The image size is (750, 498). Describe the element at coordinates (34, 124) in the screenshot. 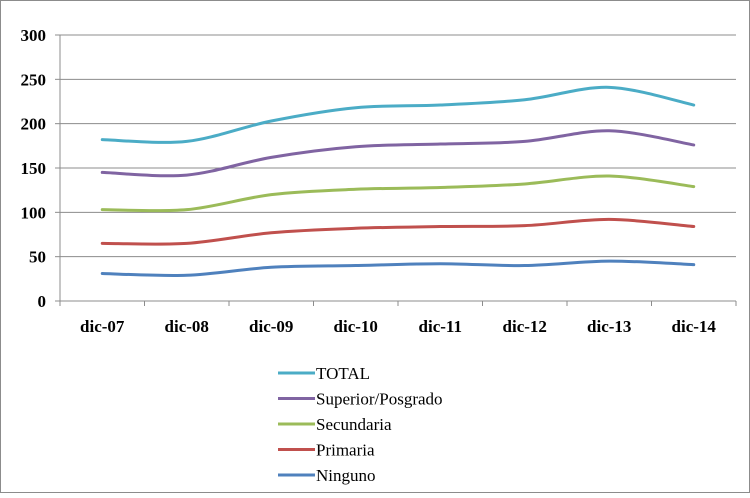

I see `y-tick-label: 200` at that location.